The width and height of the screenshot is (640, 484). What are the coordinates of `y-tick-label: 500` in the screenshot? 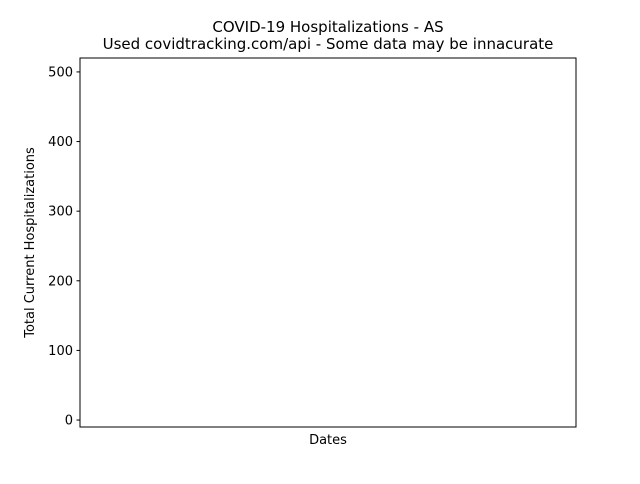 It's located at (60, 72).